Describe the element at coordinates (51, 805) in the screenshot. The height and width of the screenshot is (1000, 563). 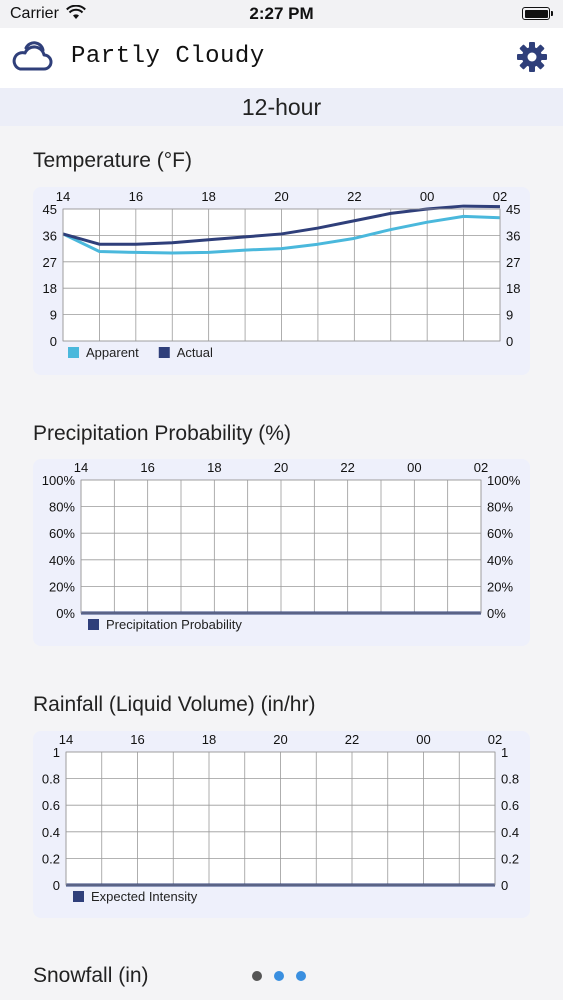
I see `y-tick-label-left: 0.6` at that location.